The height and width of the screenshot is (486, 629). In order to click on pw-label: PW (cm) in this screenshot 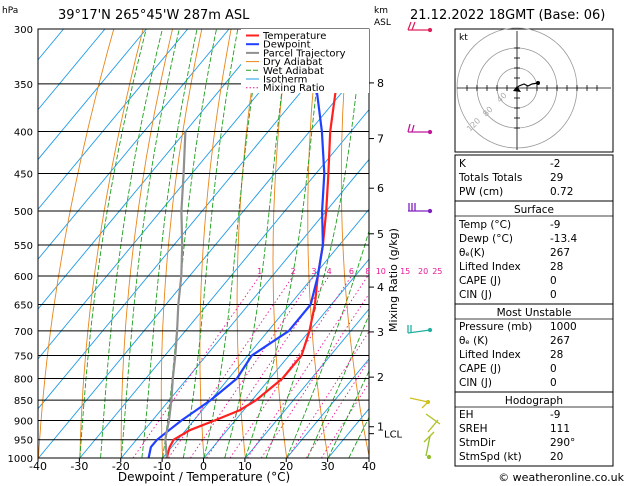, I will do `click(481, 192)`.